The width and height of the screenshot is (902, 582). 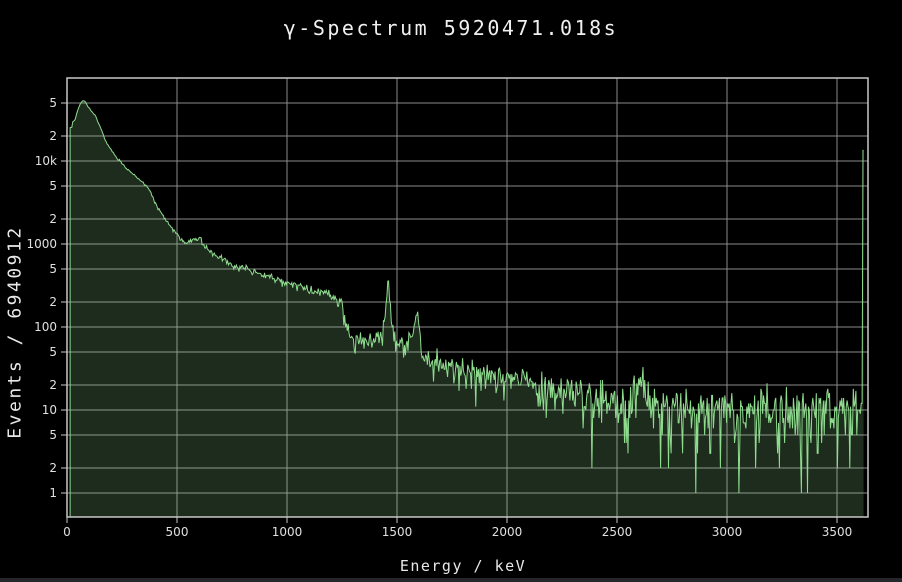 What do you see at coordinates (397, 532) in the screenshot?
I see `x-tick-label: 1500` at bounding box center [397, 532].